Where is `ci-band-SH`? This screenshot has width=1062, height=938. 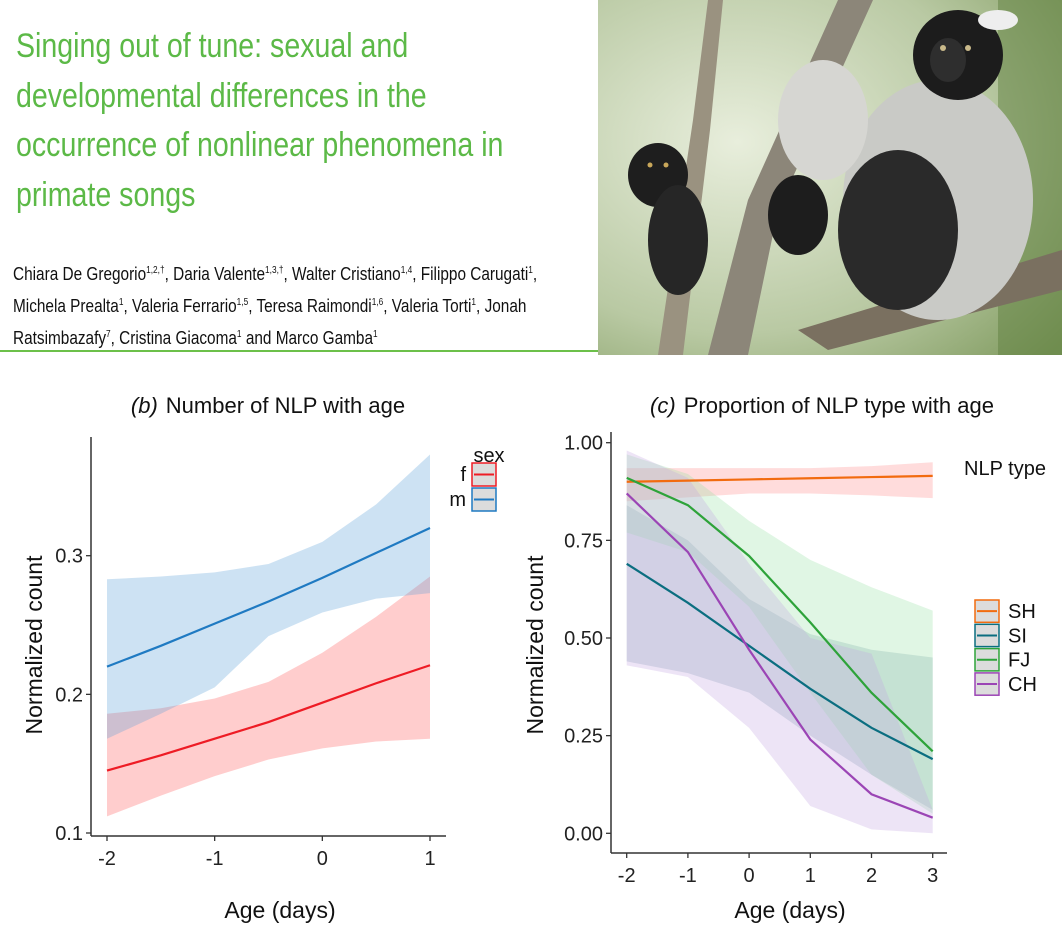
ci-band-SH is located at coordinates (779, 482).